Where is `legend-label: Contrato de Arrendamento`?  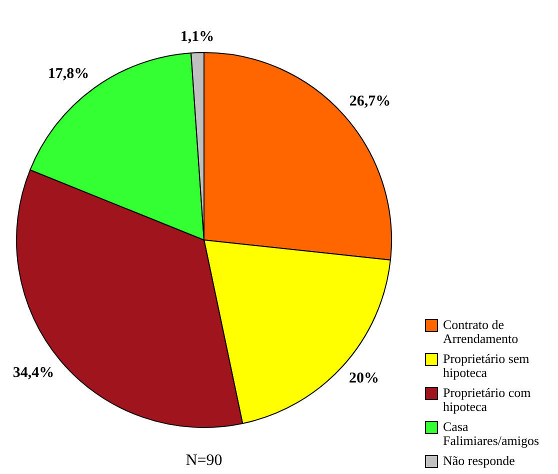
legend-label: Contrato de Arrendamento is located at coordinates (481, 331).